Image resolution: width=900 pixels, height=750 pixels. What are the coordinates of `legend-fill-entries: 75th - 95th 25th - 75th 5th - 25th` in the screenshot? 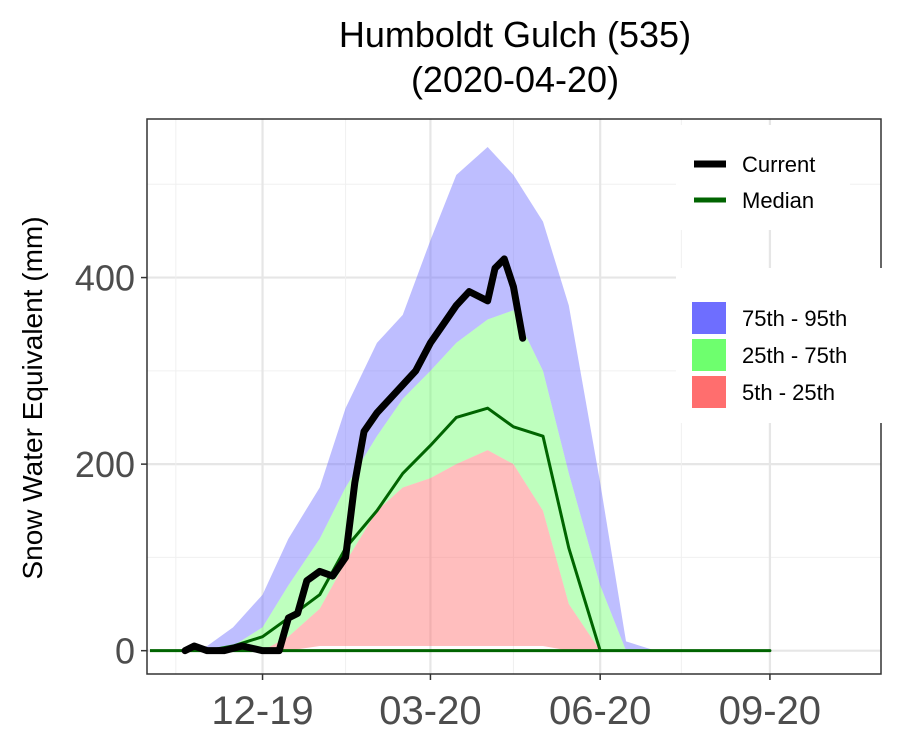 It's located at (769, 355).